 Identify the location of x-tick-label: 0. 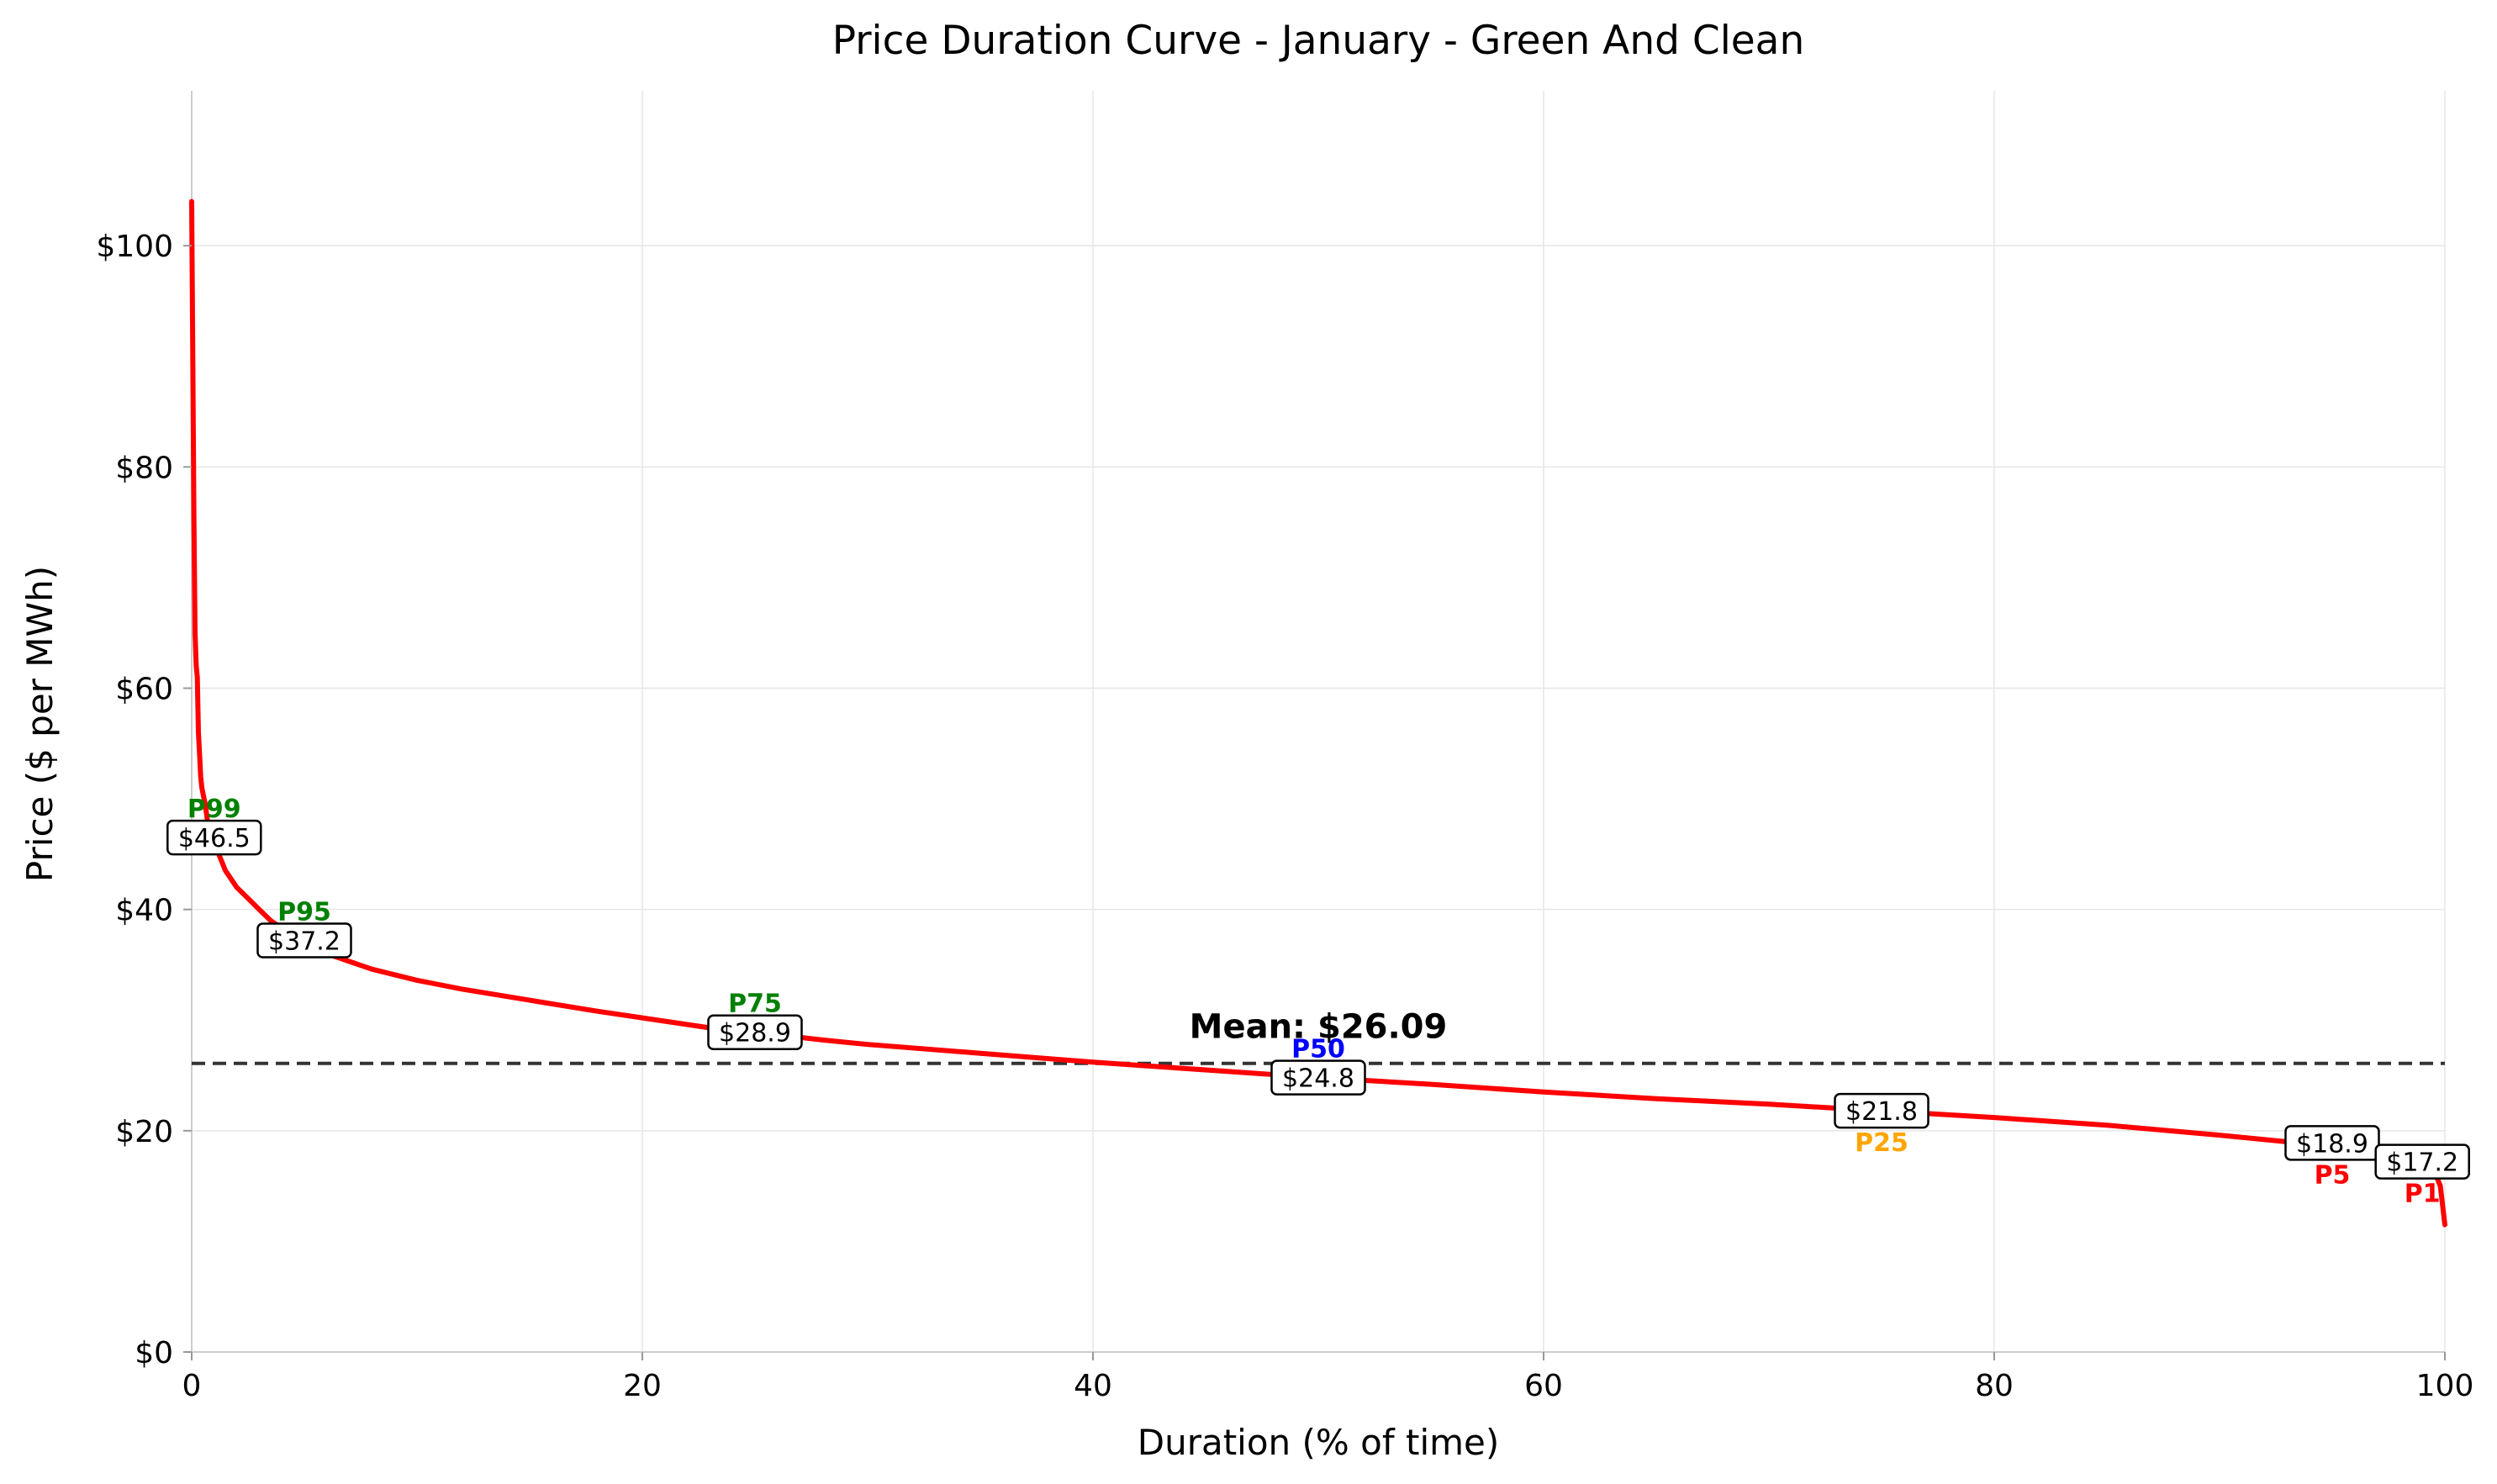
(192, 1386).